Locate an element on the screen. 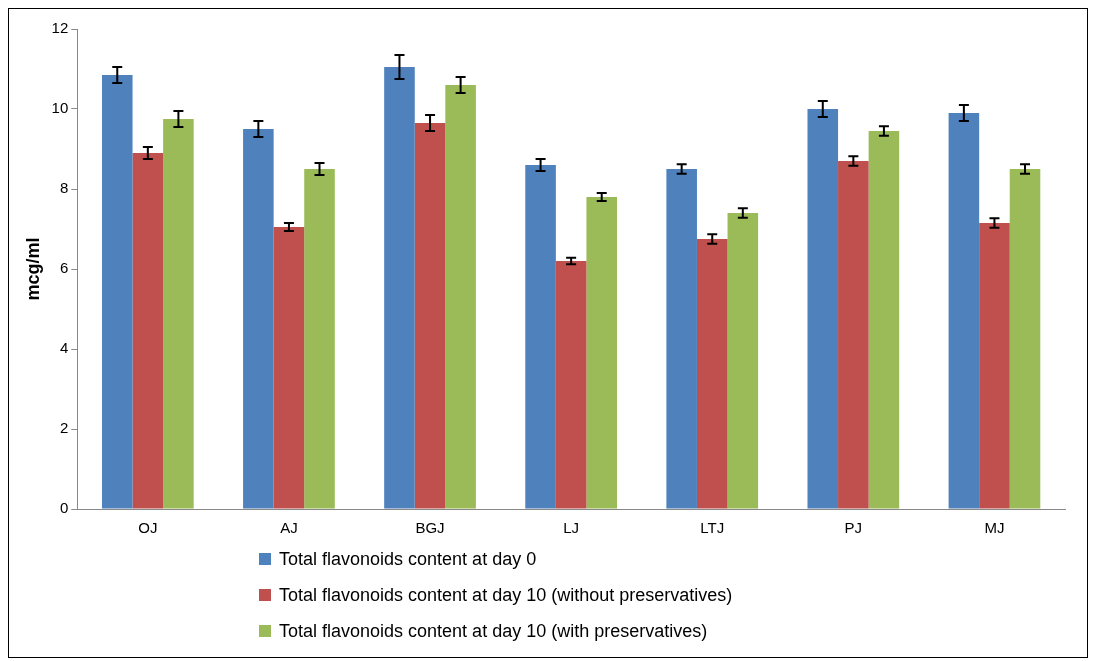 This screenshot has height=661, width=1096. legend-label: Total flavonoids content at day 10 (without preservatives) is located at coordinates (506, 595).